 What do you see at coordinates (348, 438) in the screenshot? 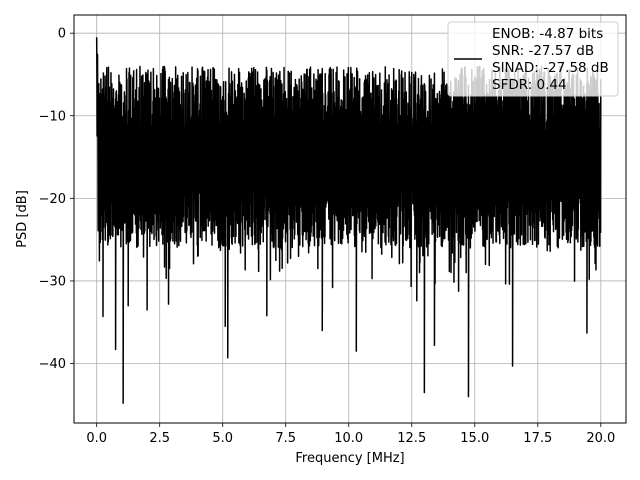
I see `x-tick-label: 10.0` at bounding box center [348, 438].